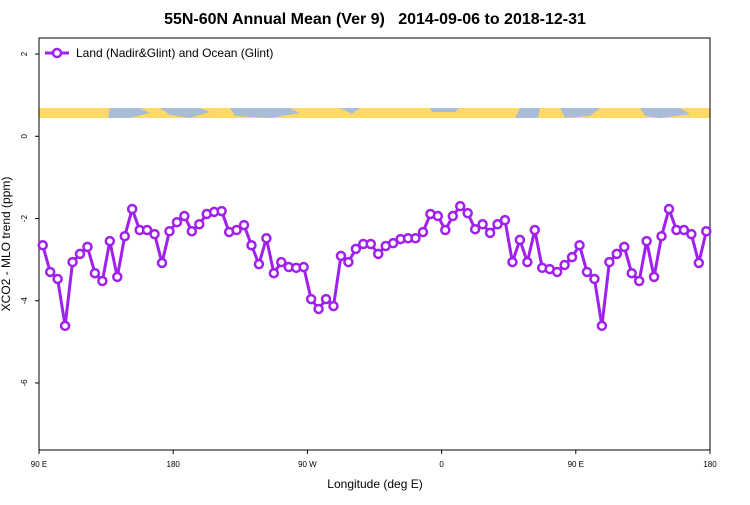  Describe the element at coordinates (24, 53) in the screenshot. I see `y-tick-label: 2` at that location.